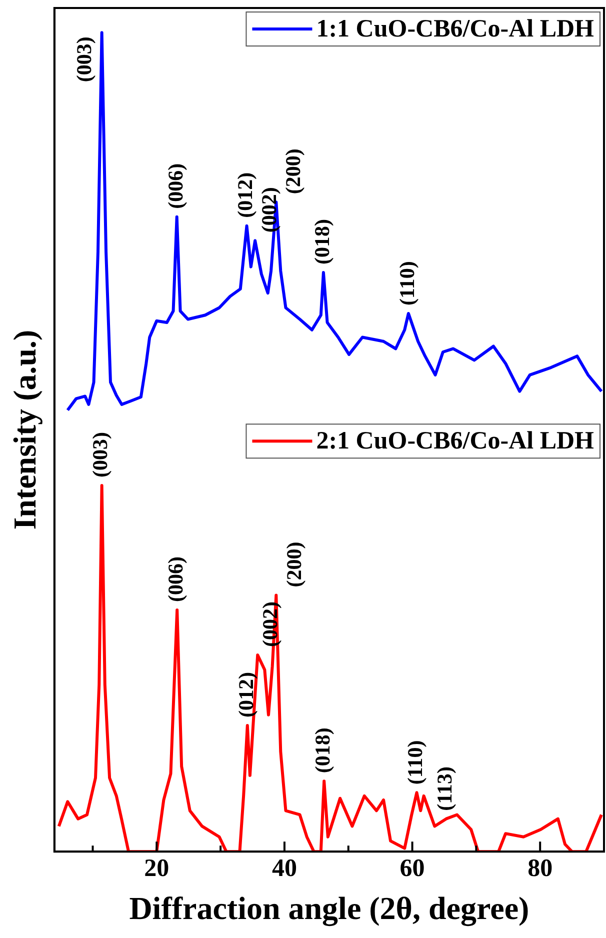 The image size is (606, 938). I want to click on legend-label: 2:1 CuO-CB6/Co-Al LDH, so click(455, 441).